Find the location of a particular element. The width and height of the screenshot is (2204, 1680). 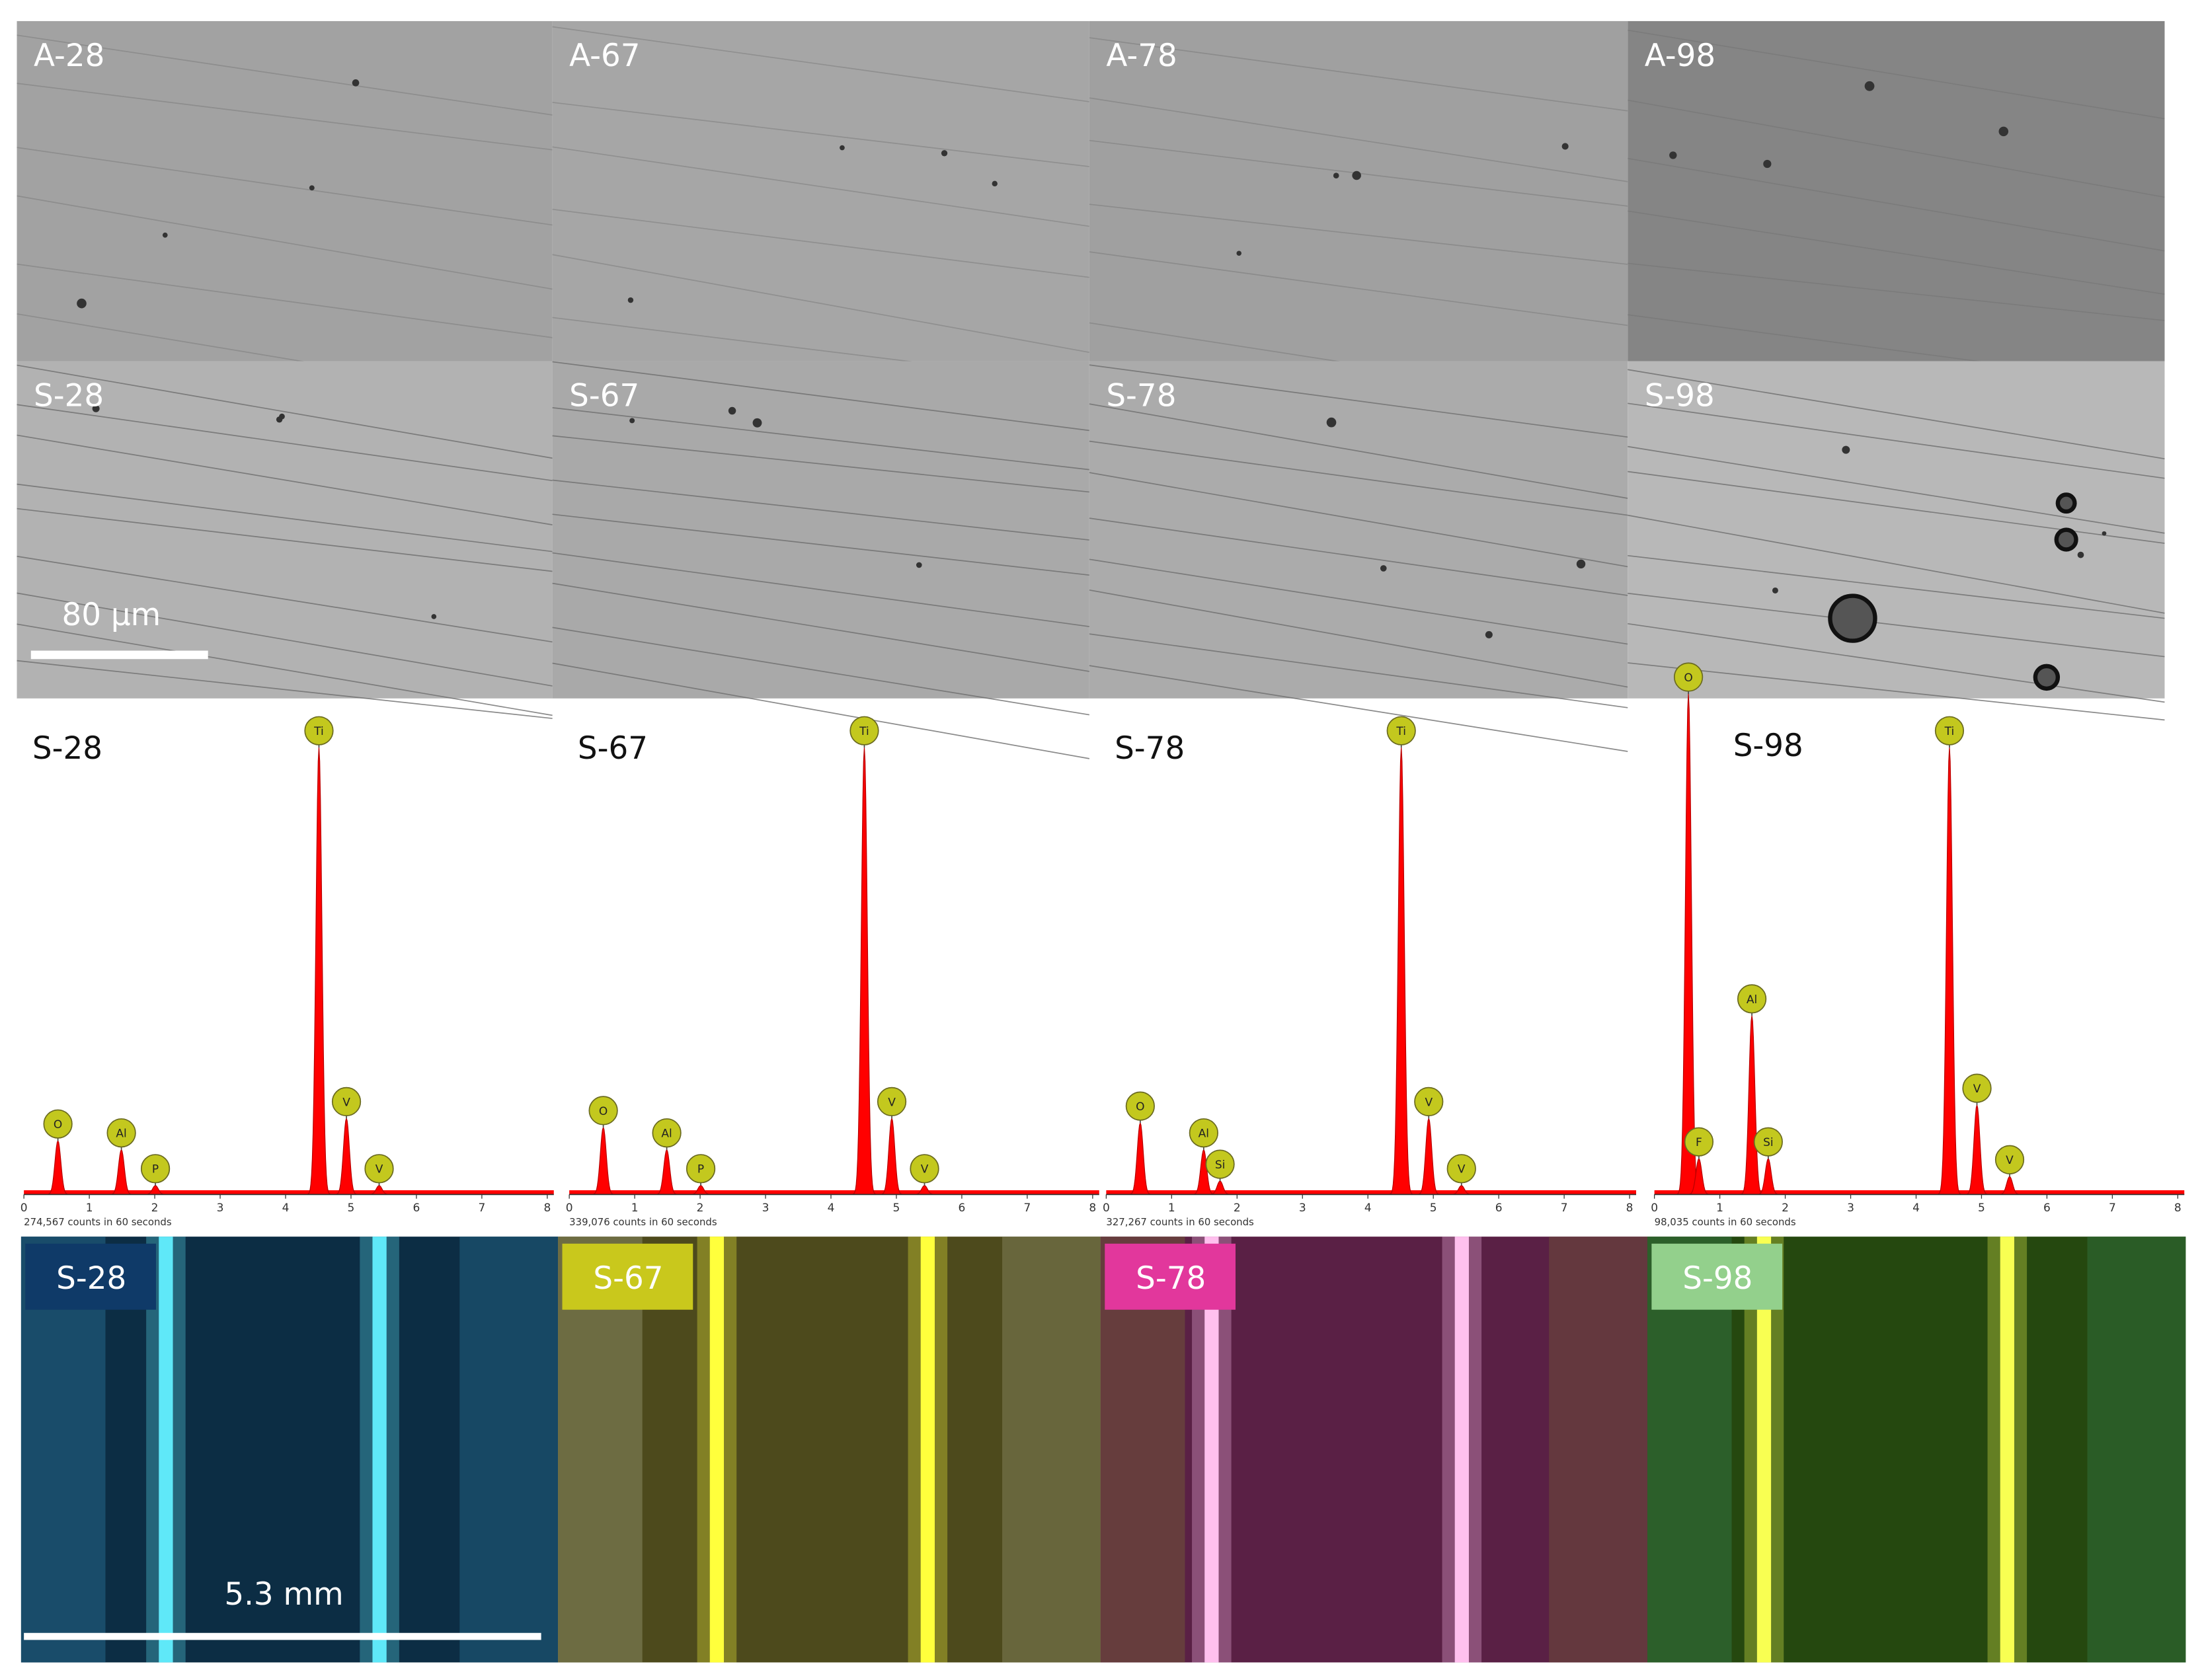

x-tick-label: 6 is located at coordinates (2047, 1208).